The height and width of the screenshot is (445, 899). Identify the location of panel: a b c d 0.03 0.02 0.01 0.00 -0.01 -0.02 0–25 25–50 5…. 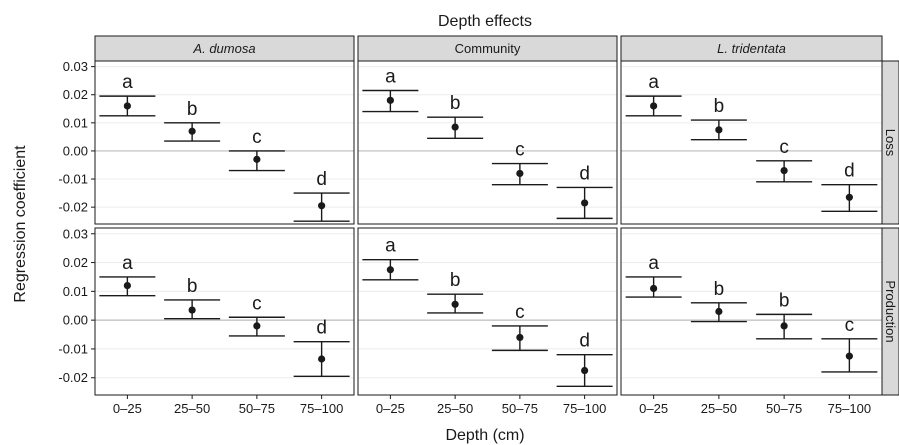
(206, 321).